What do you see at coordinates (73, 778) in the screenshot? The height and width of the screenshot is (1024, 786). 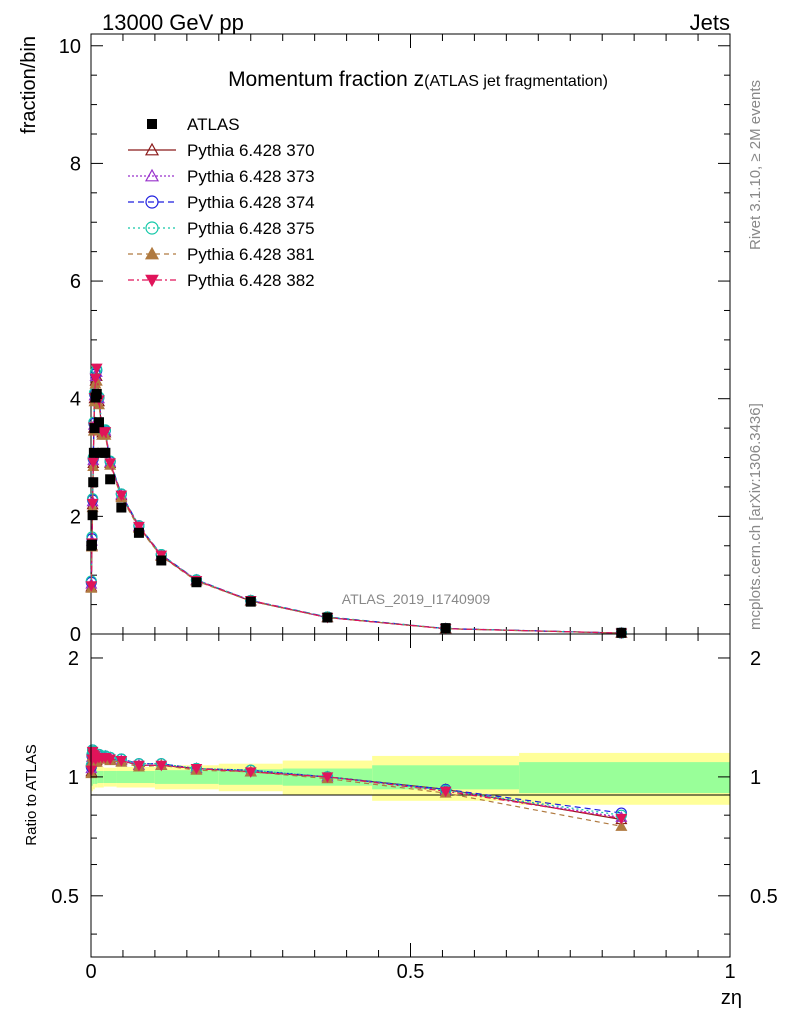 I see `ratio-y-tick-label: 1` at bounding box center [73, 778].